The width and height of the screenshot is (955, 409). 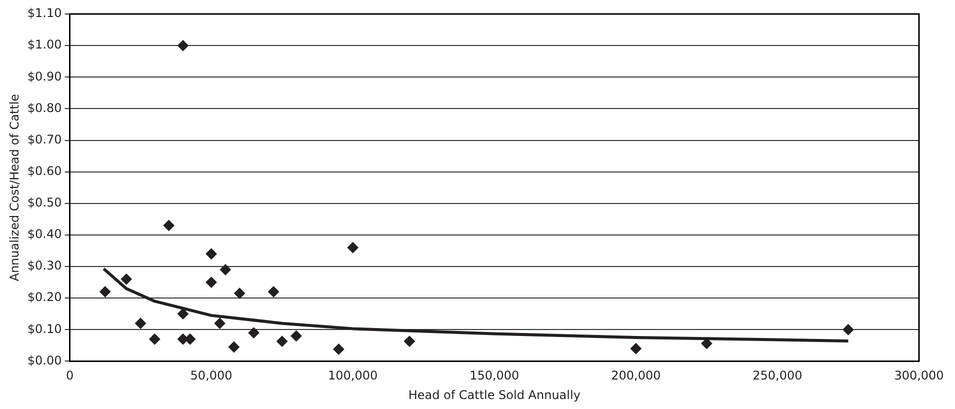 I want to click on y-tick-label: $0.10, so click(x=44, y=329).